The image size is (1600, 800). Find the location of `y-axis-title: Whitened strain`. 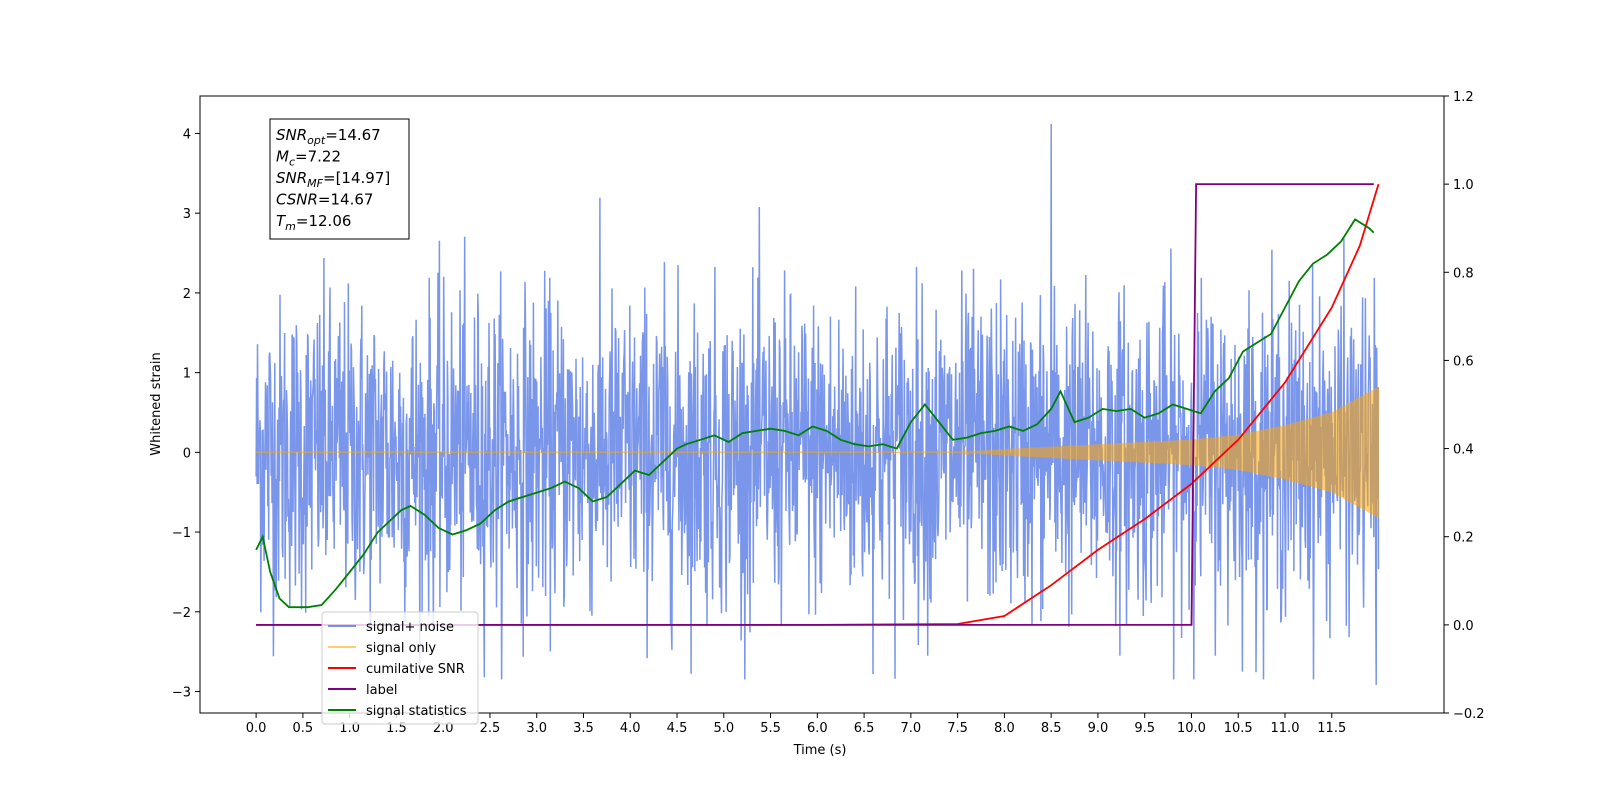

y-axis-title: Whitened strain is located at coordinates (156, 403).